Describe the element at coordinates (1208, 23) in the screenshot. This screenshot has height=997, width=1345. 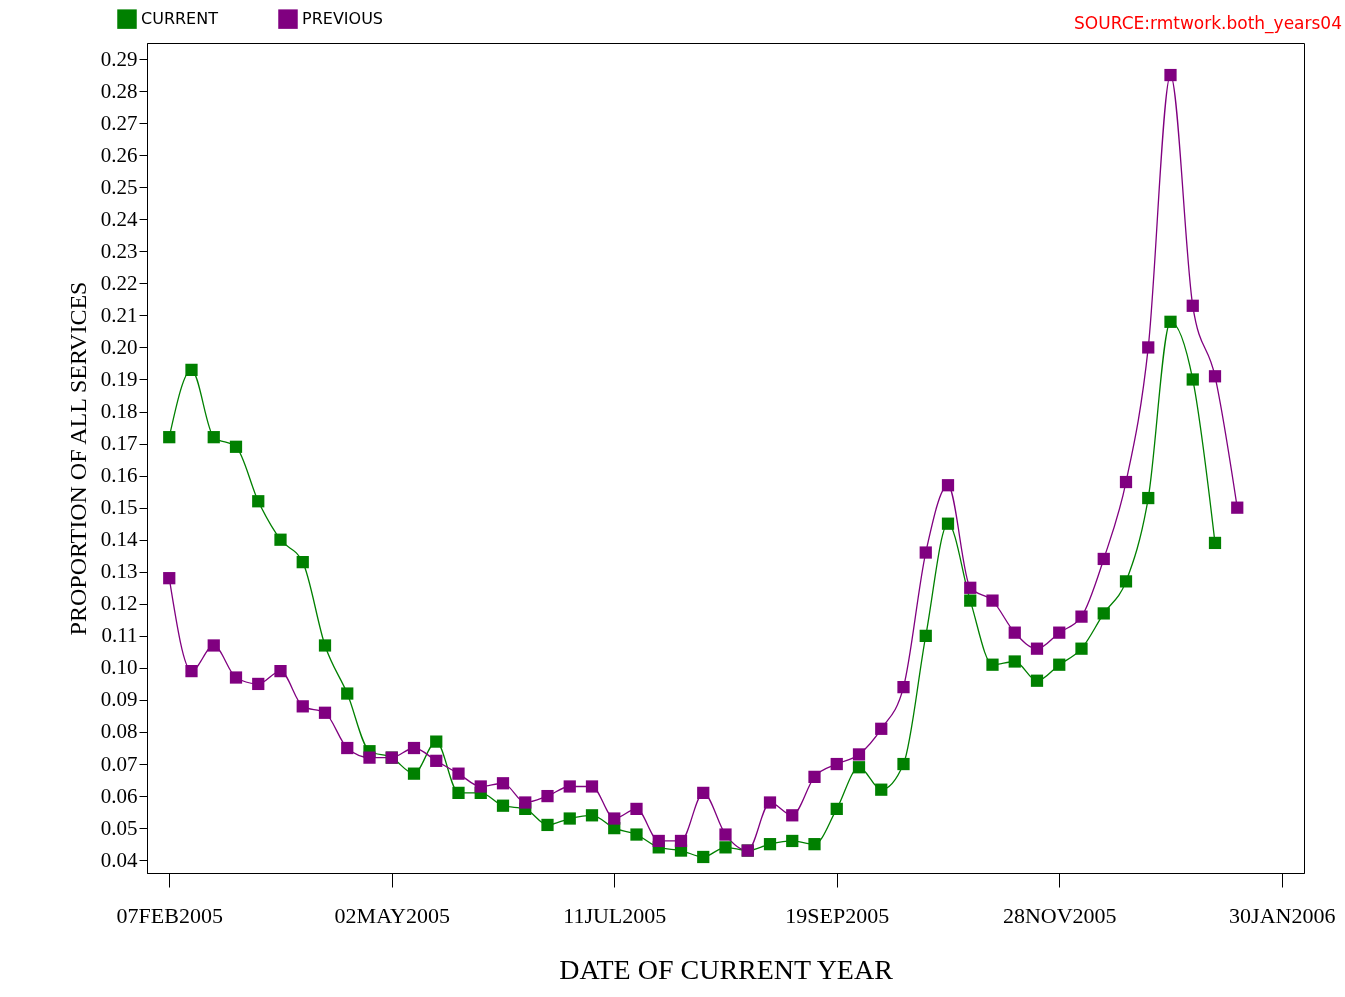
I see `source-note: SOURCE:rmtwork.both_years04` at that location.